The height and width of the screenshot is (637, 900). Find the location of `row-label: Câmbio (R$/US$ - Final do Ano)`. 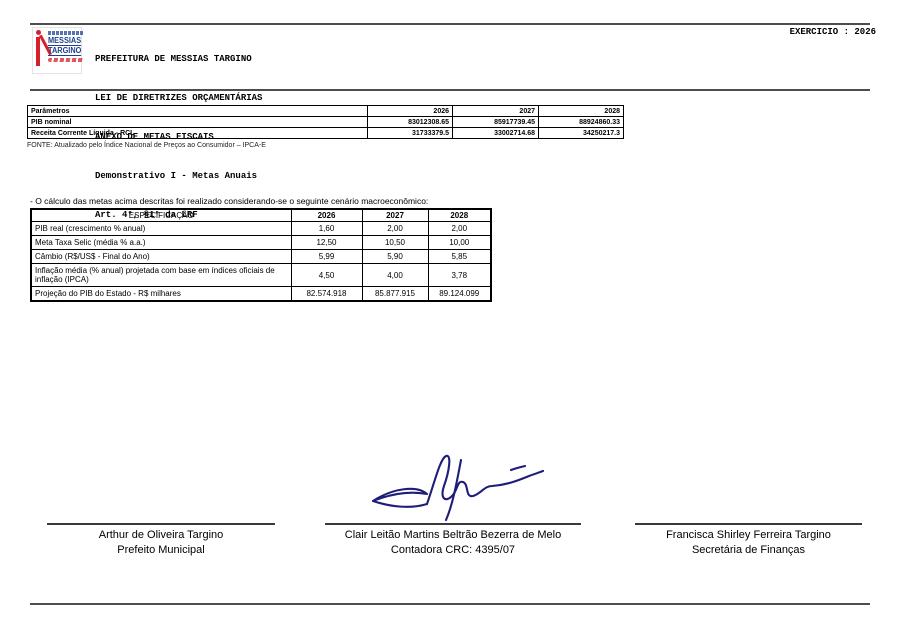

row-label: Câmbio (R$/US$ - Final do Ano) is located at coordinates (161, 256).